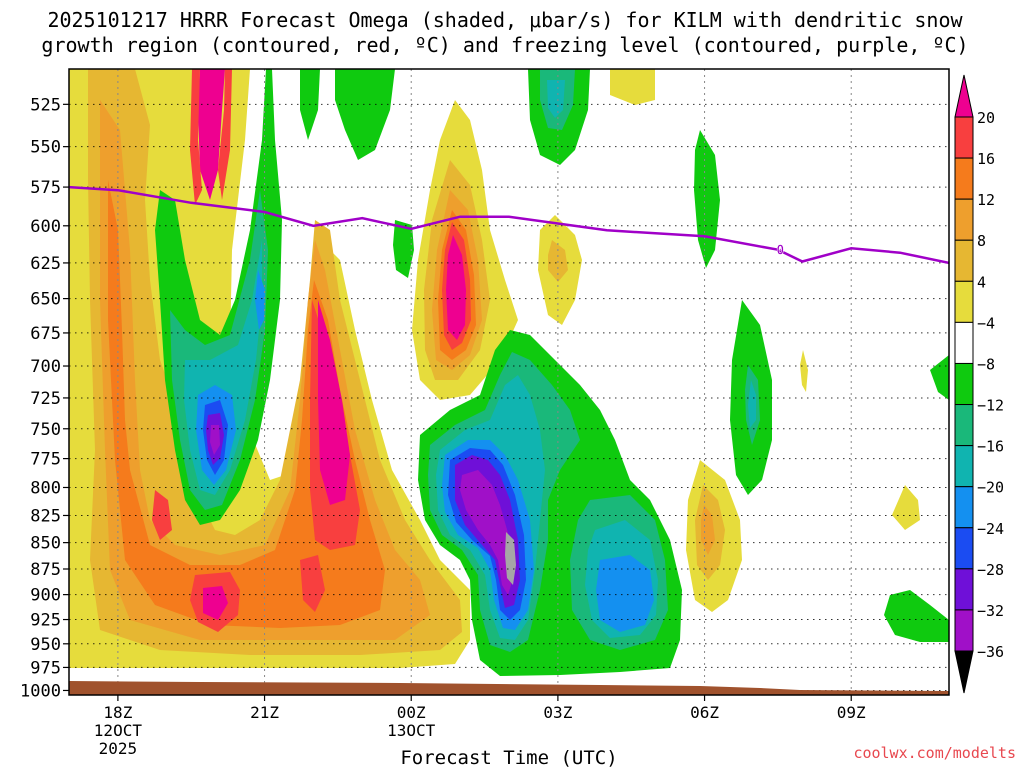  What do you see at coordinates (45, 367) in the screenshot?
I see `y-tick-label: 700` at bounding box center [45, 367].